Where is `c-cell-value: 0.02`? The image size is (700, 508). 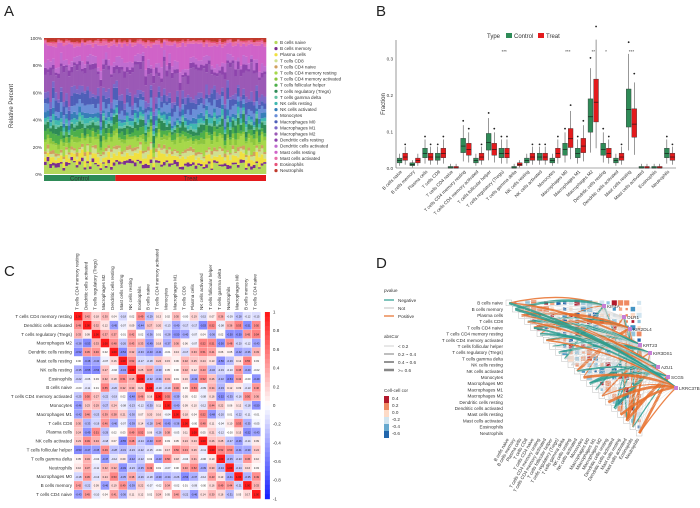
c-cell-value: 0.02 is located at coordinates (195, 397).